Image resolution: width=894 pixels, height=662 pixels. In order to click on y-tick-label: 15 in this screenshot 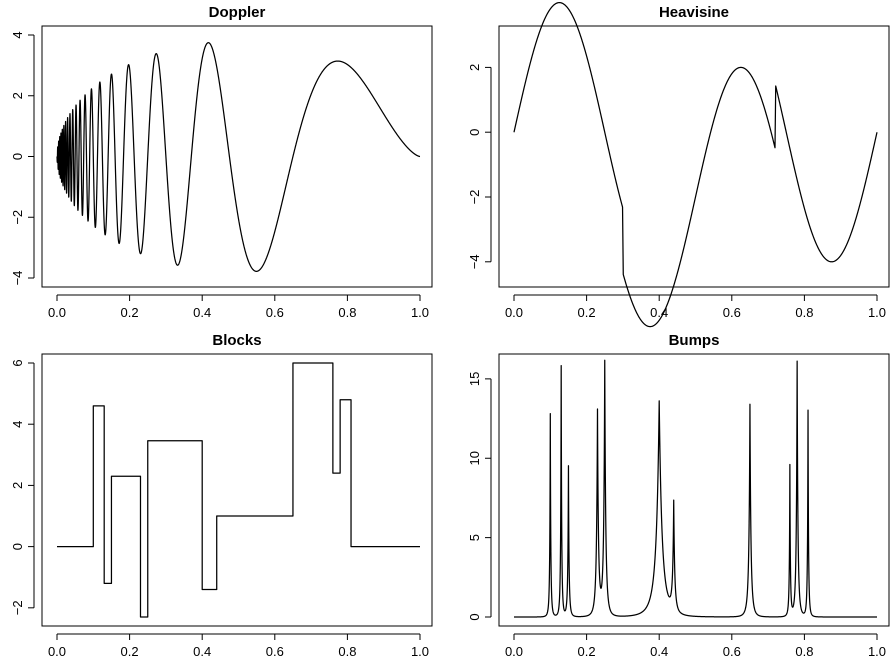, I will do `click(474, 379)`.